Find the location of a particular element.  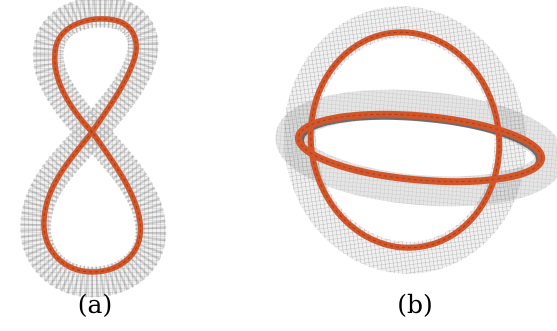

caption-panel-b: (b) is located at coordinates (415, 304).